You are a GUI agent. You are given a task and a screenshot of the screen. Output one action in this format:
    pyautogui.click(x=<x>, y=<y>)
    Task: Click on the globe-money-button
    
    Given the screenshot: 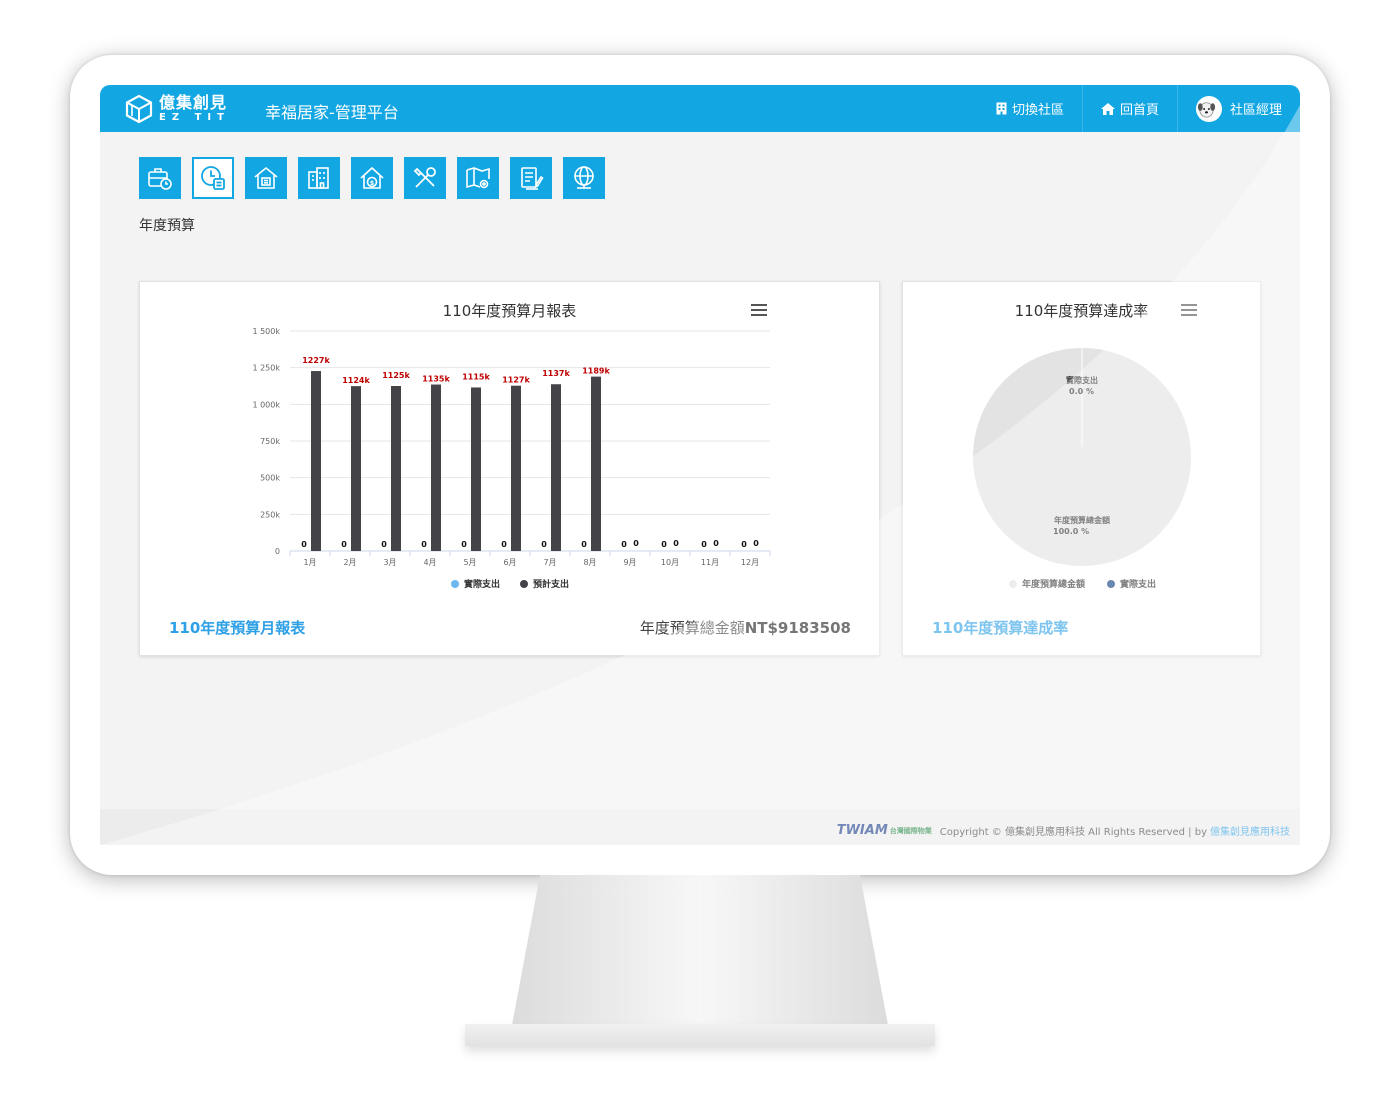 What is the action you would take?
    pyautogui.click(x=584, y=178)
    